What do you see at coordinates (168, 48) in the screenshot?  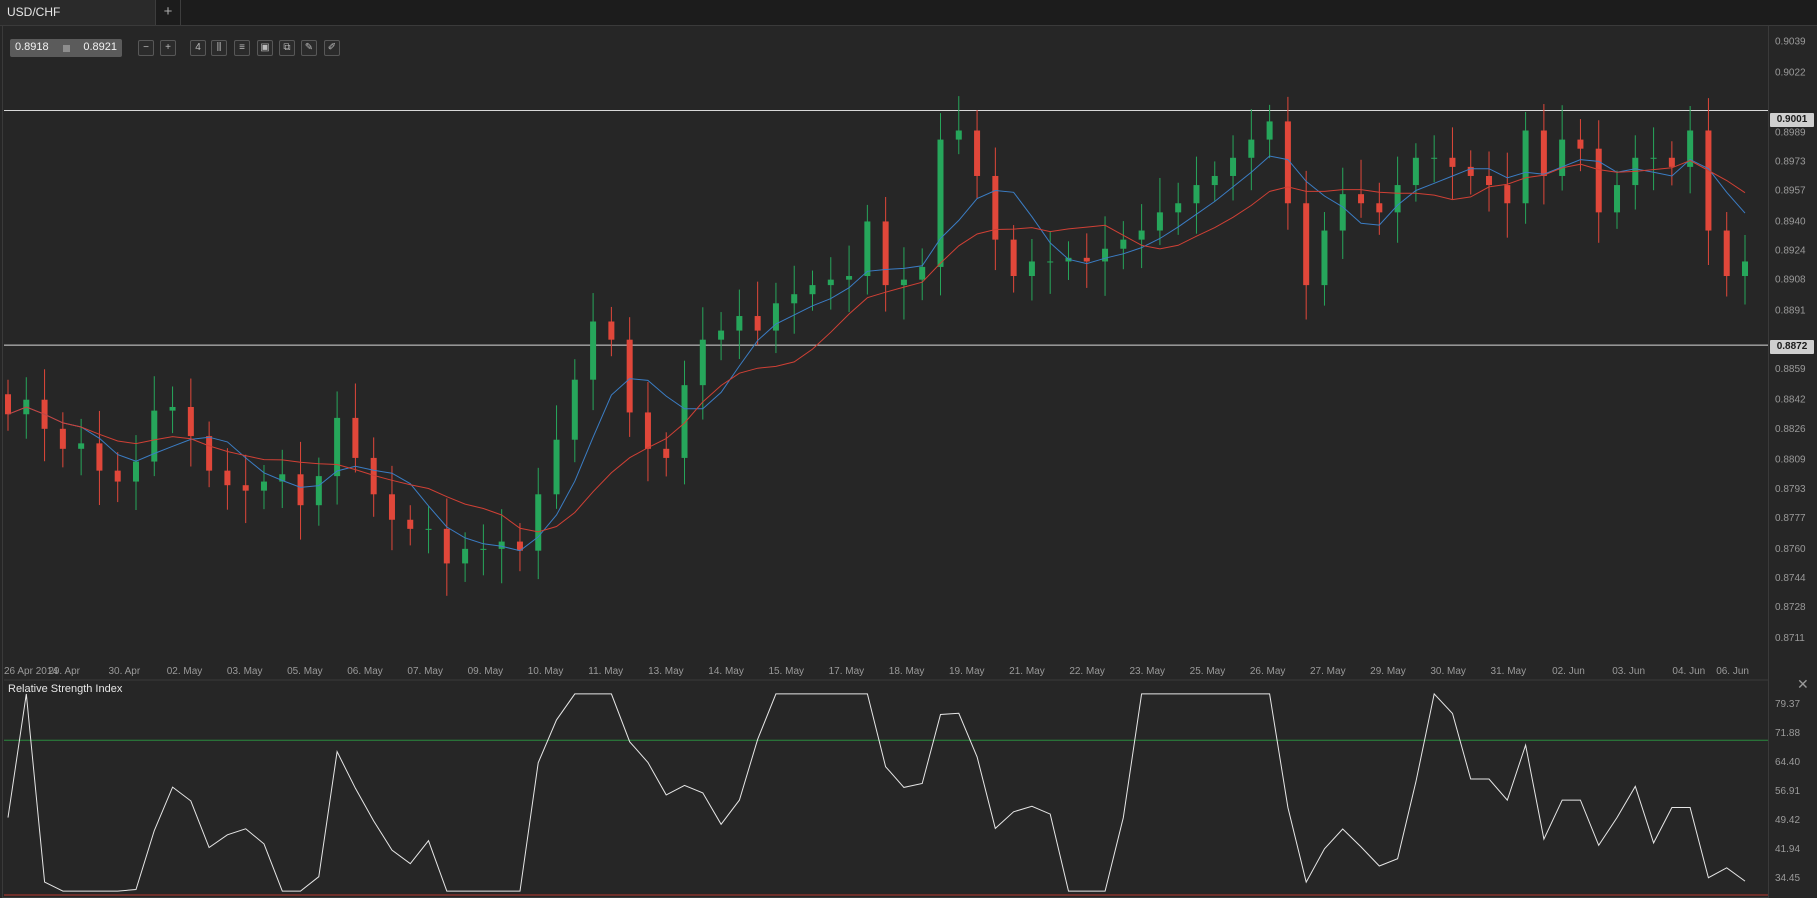 I see `zoom-in-icon: +` at bounding box center [168, 48].